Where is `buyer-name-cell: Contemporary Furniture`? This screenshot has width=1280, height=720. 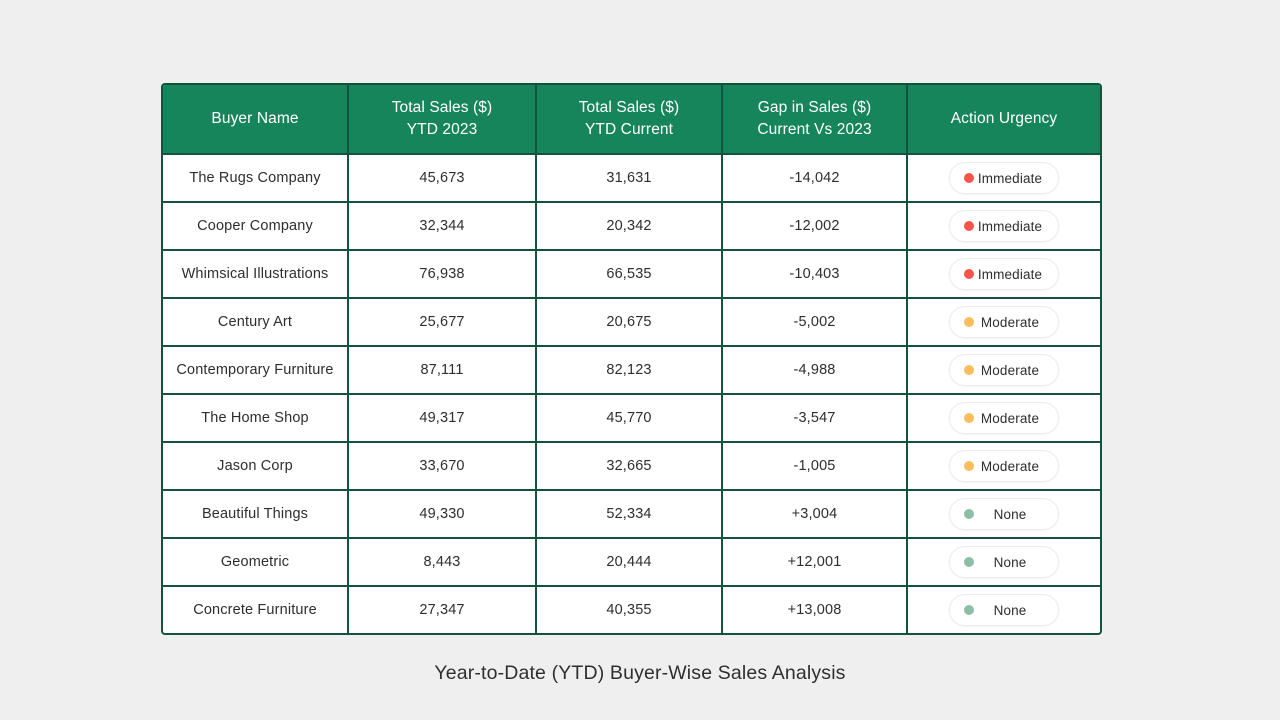
buyer-name-cell: Contemporary Furniture is located at coordinates (256, 371).